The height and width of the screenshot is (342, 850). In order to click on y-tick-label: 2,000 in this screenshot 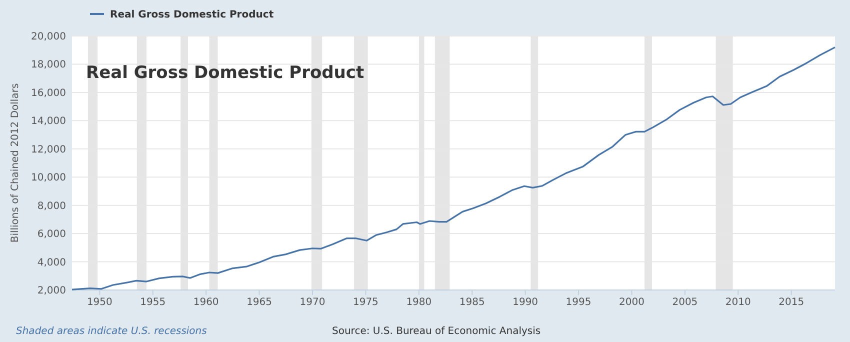, I will do `click(51, 291)`.